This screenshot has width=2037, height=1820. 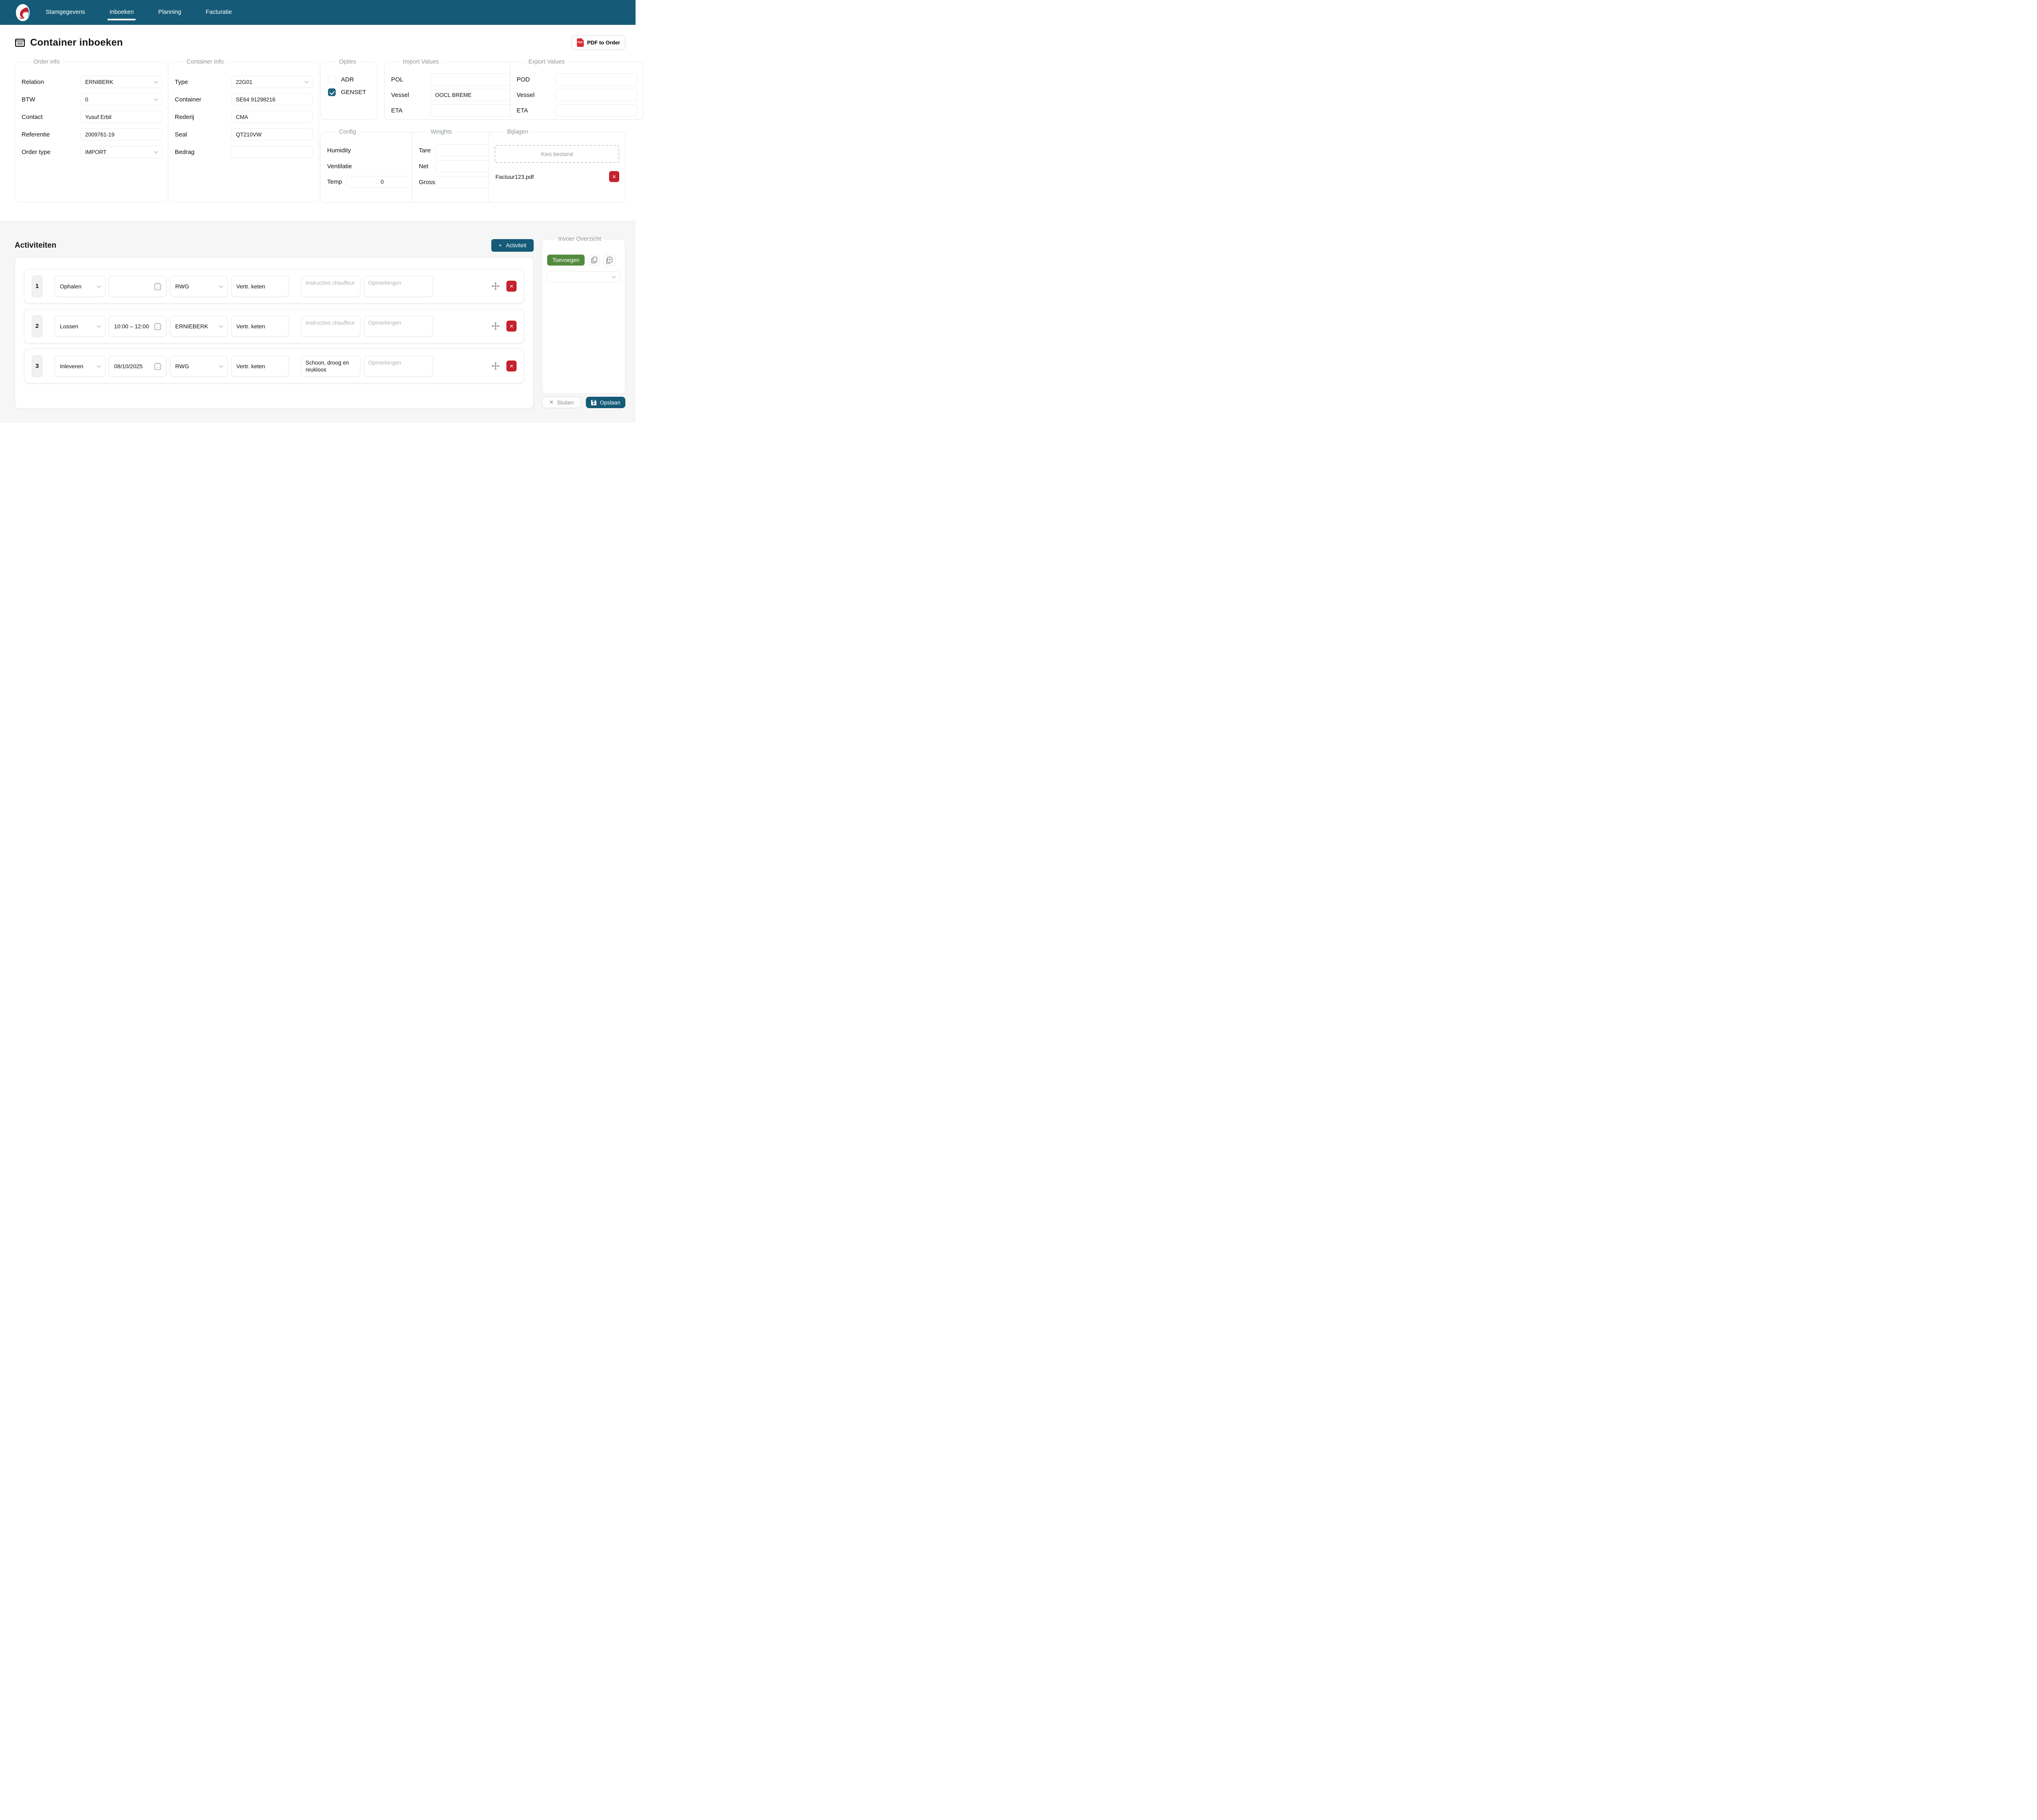 I want to click on rederij-input, so click(x=272, y=117).